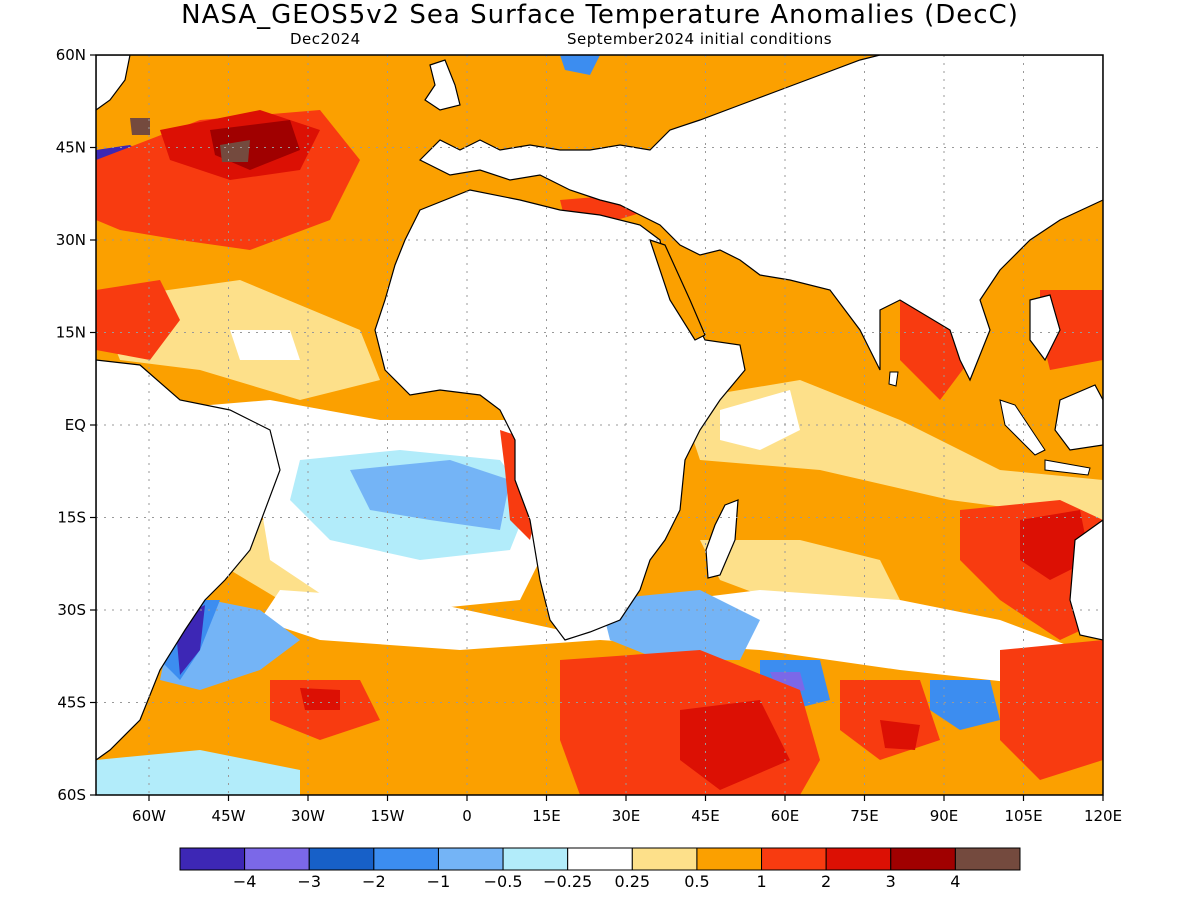  Describe the element at coordinates (696, 881) in the screenshot. I see `colorbar-label: 0.5` at that location.